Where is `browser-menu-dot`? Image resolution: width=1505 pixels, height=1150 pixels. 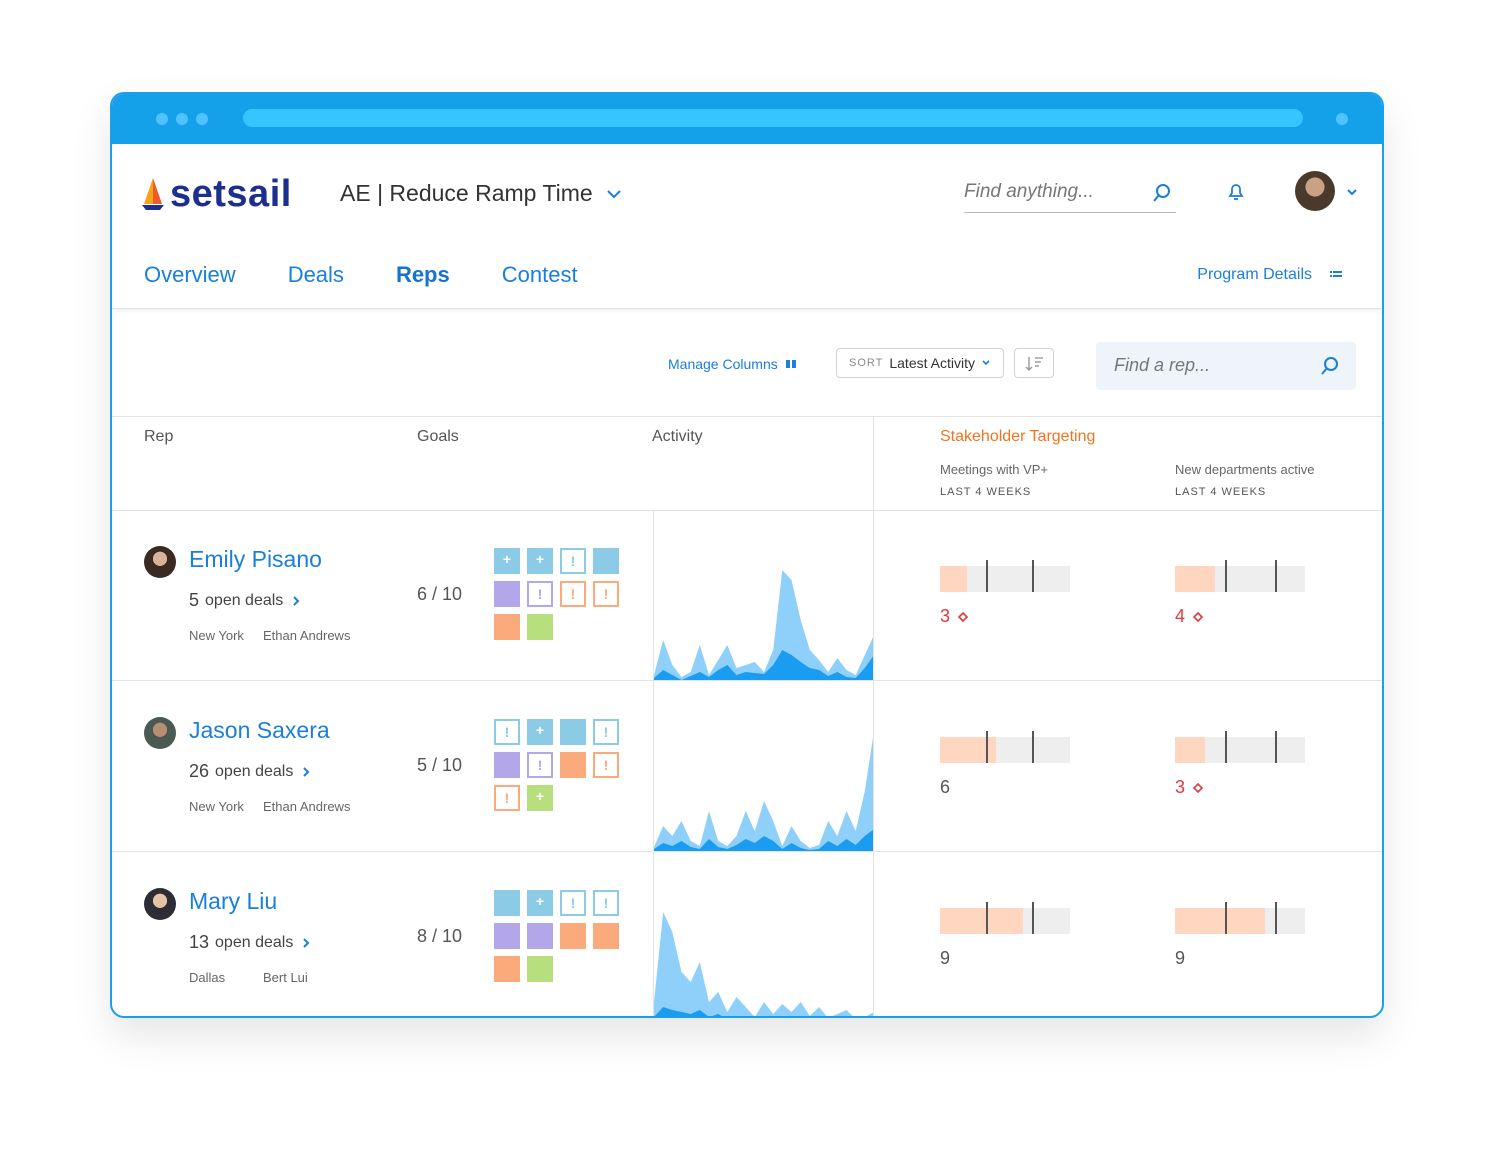 browser-menu-dot is located at coordinates (1342, 119).